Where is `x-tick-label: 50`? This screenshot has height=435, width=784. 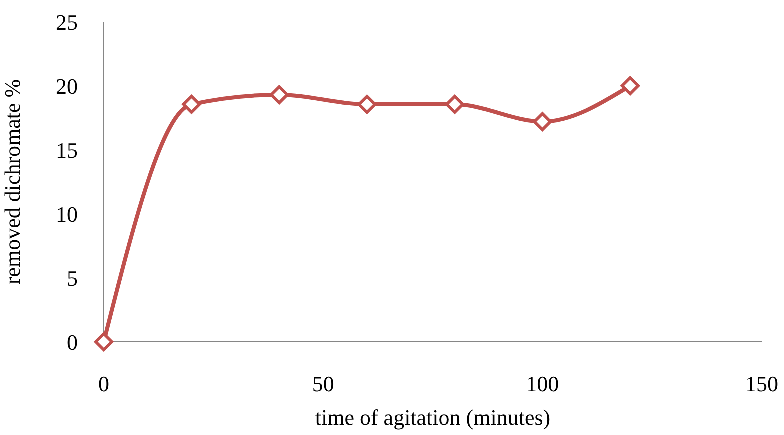
x-tick-label: 50 is located at coordinates (323, 384).